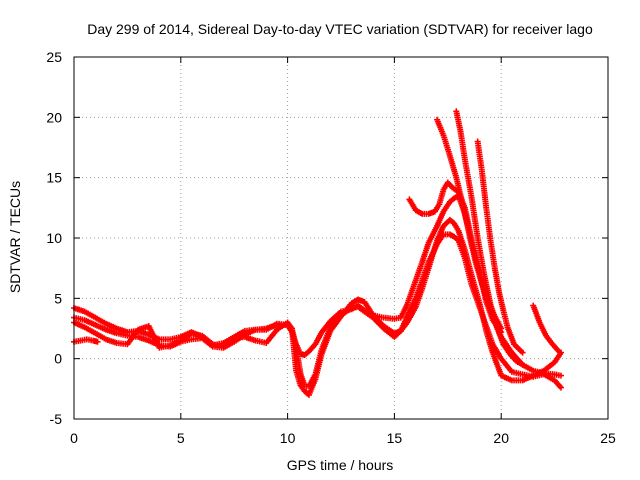  What do you see at coordinates (58, 298) in the screenshot?
I see `y-tick-label: 5` at bounding box center [58, 298].